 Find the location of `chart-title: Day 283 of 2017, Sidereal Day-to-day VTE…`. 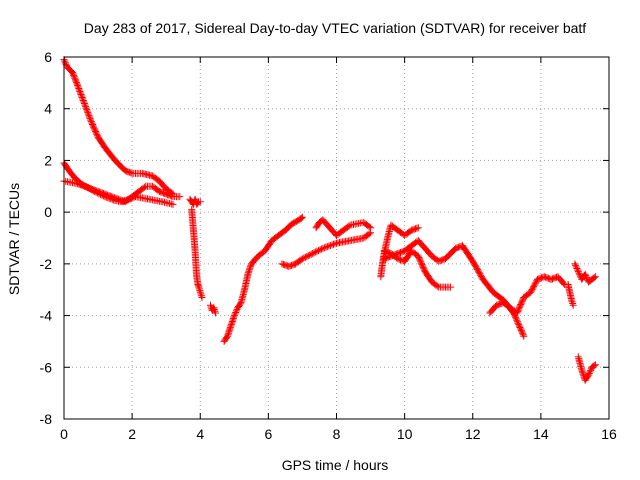

chart-title: Day 283 of 2017, Sidereal Day-to-day VTE… is located at coordinates (335, 28).